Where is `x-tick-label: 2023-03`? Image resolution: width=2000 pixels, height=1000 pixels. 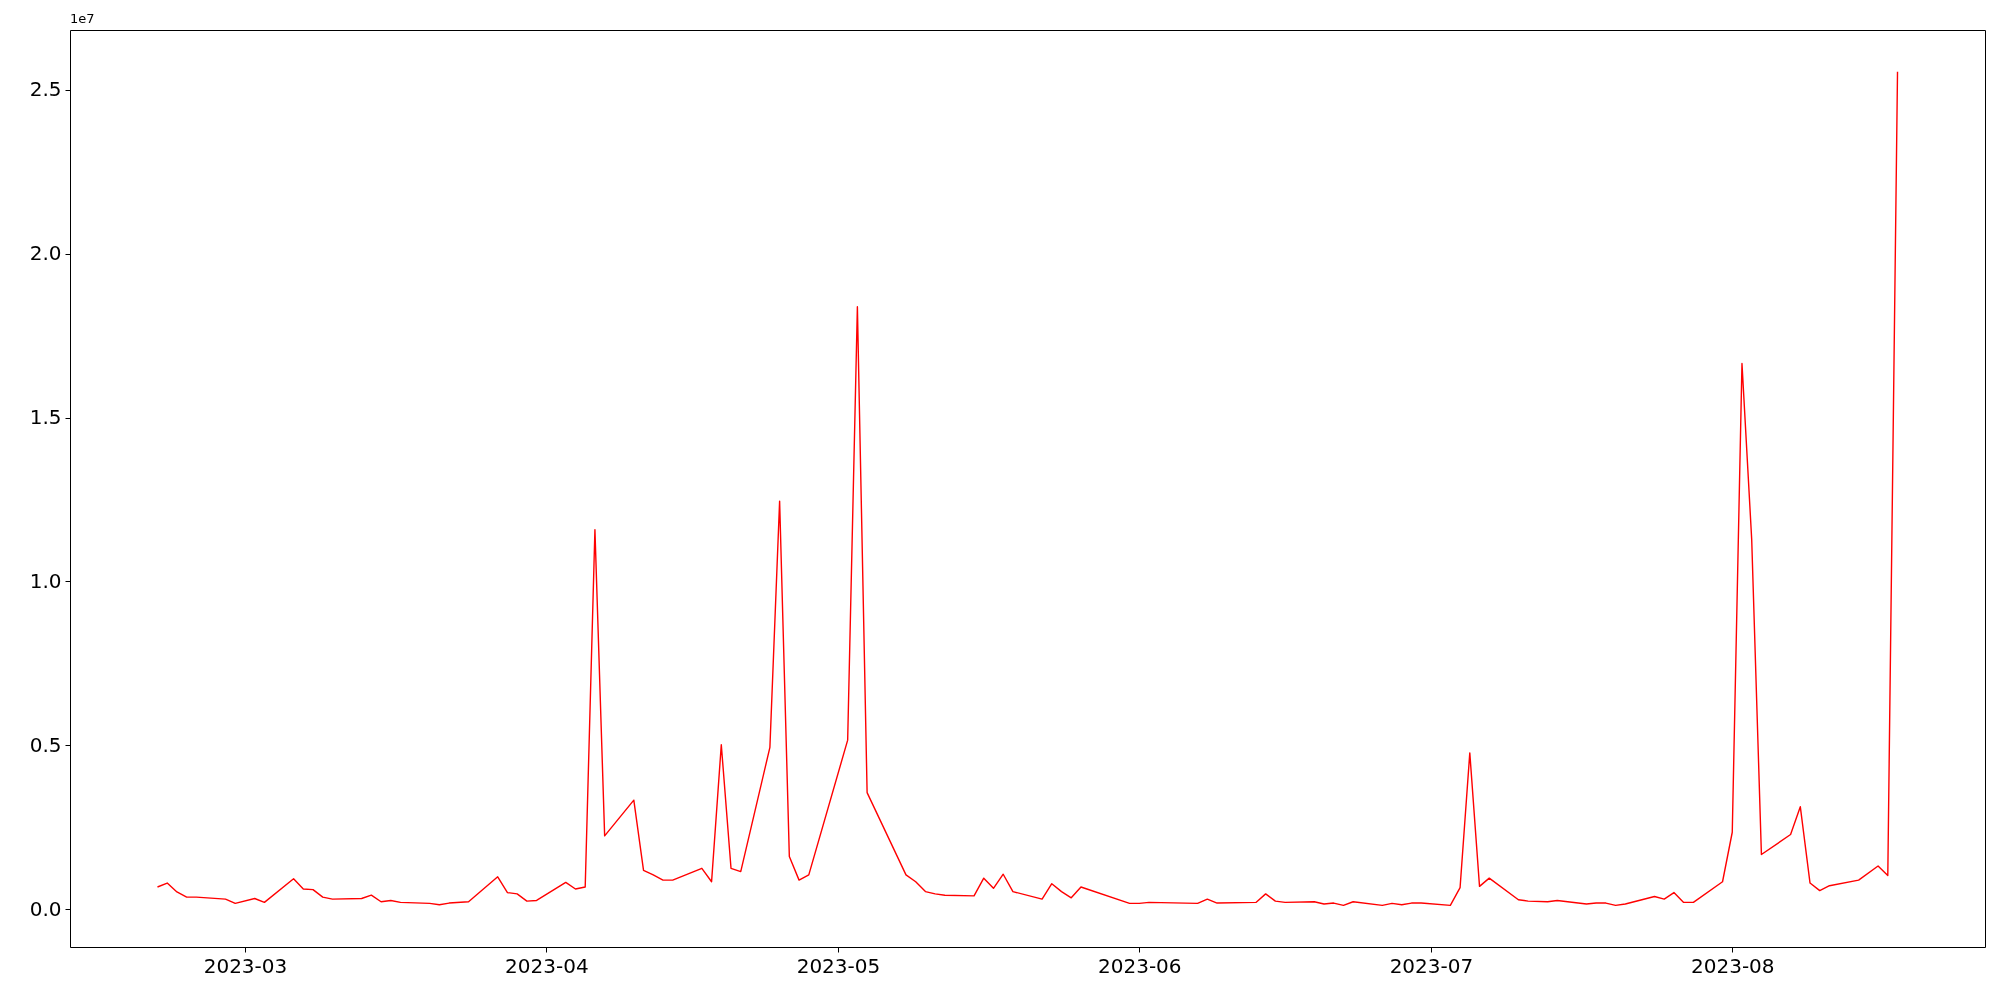 x-tick-label: 2023-03 is located at coordinates (245, 965).